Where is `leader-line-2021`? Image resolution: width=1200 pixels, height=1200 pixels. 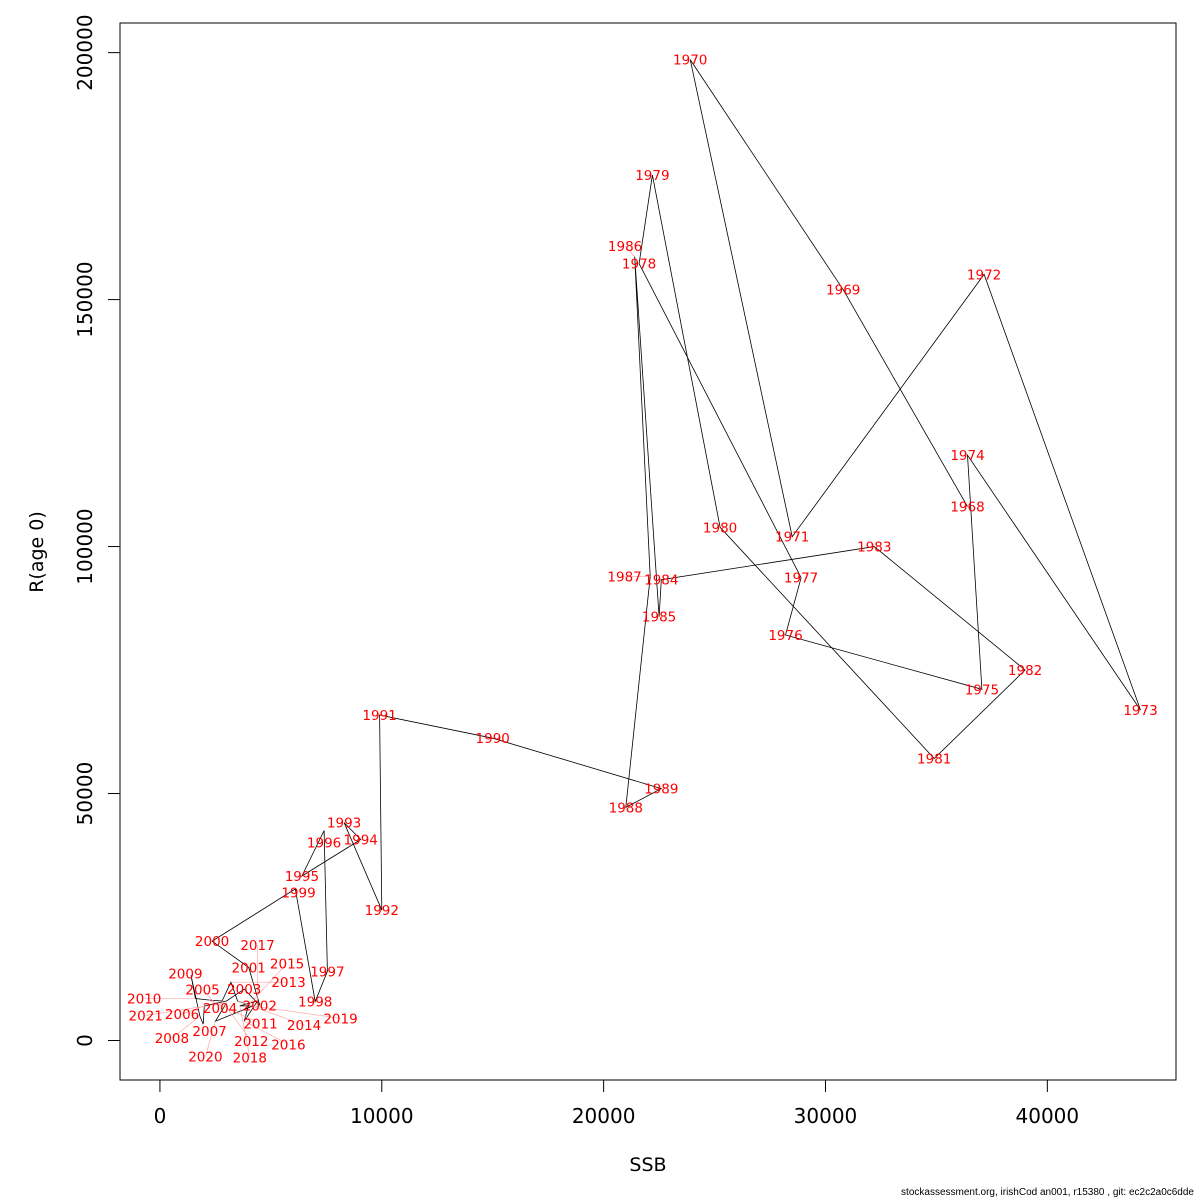 leader-line-2021 is located at coordinates (186, 1009).